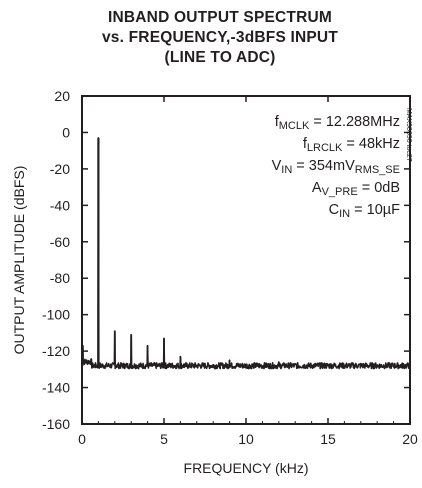 Image resolution: width=422 pixels, height=488 pixels. What do you see at coordinates (364, 211) in the screenshot?
I see `condition-line: CIN = 10µF` at bounding box center [364, 211].